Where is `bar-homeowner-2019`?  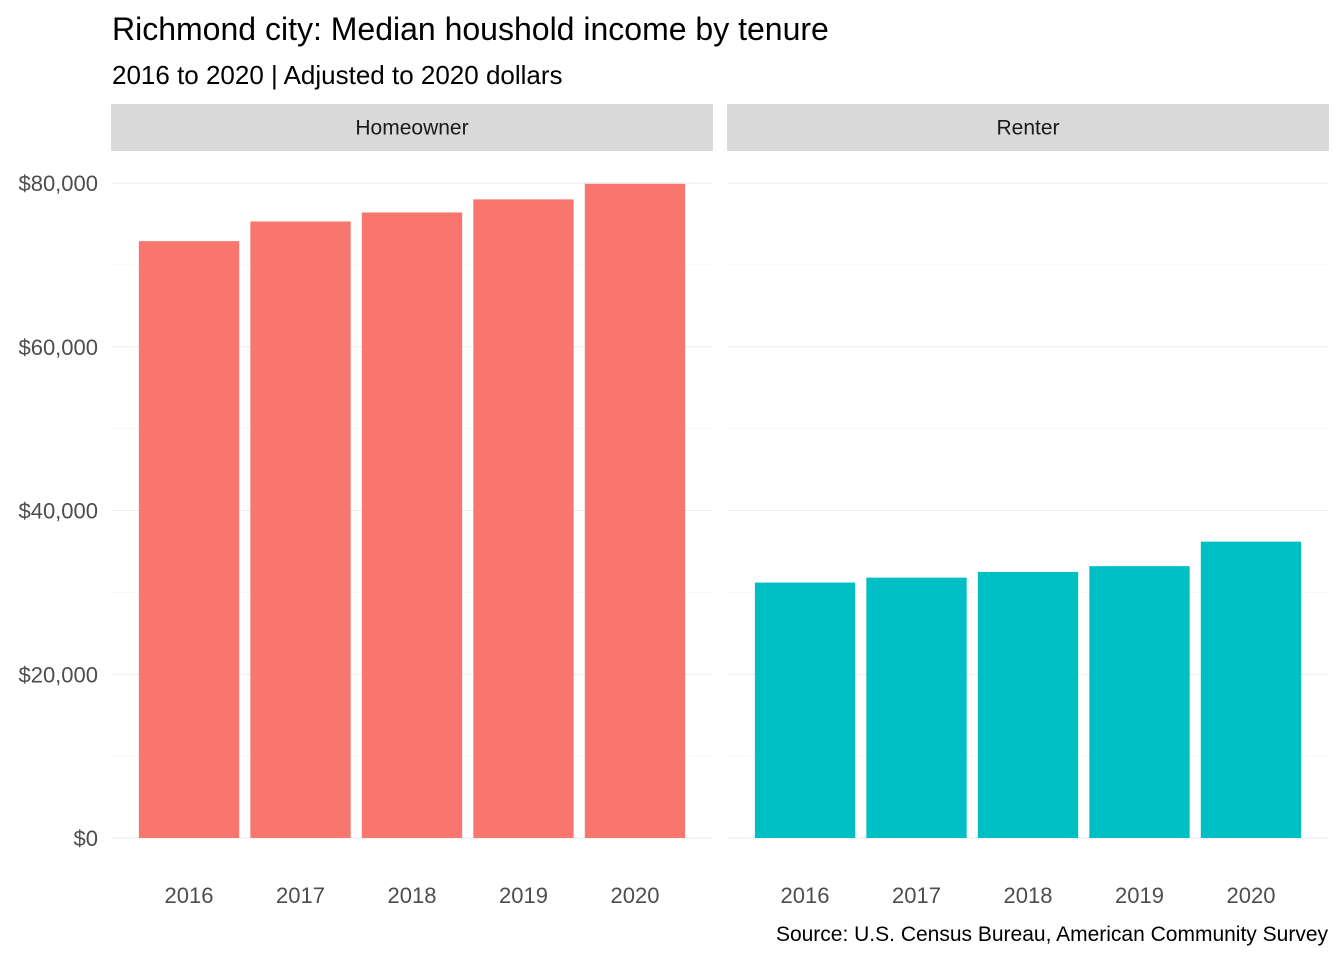
bar-homeowner-2019 is located at coordinates (523, 518).